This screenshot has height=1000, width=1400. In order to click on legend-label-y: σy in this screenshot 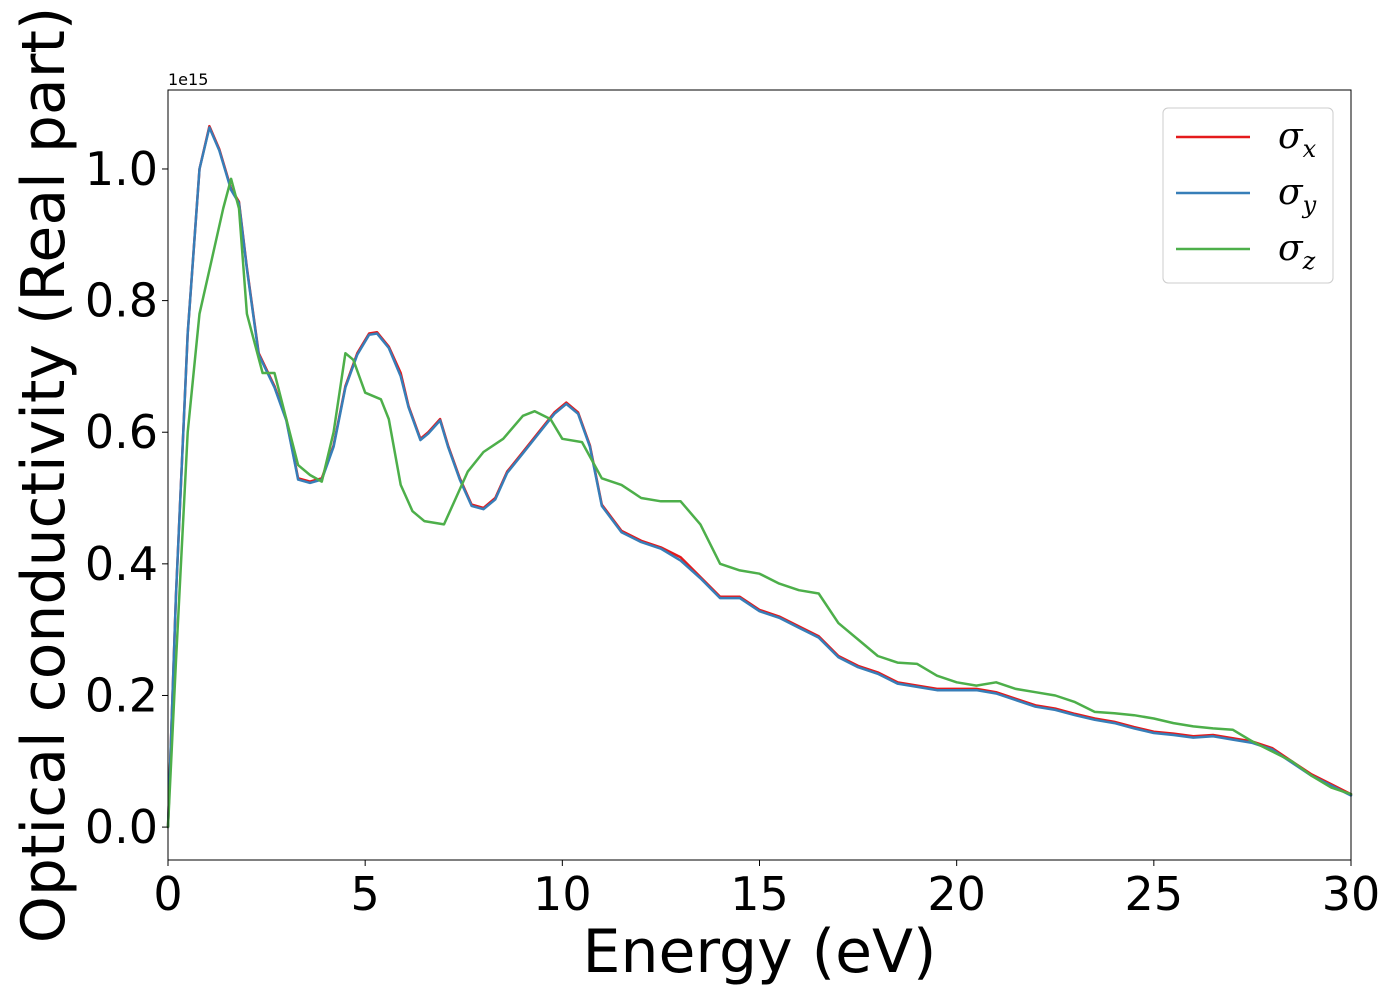, I will do `click(1297, 195)`.